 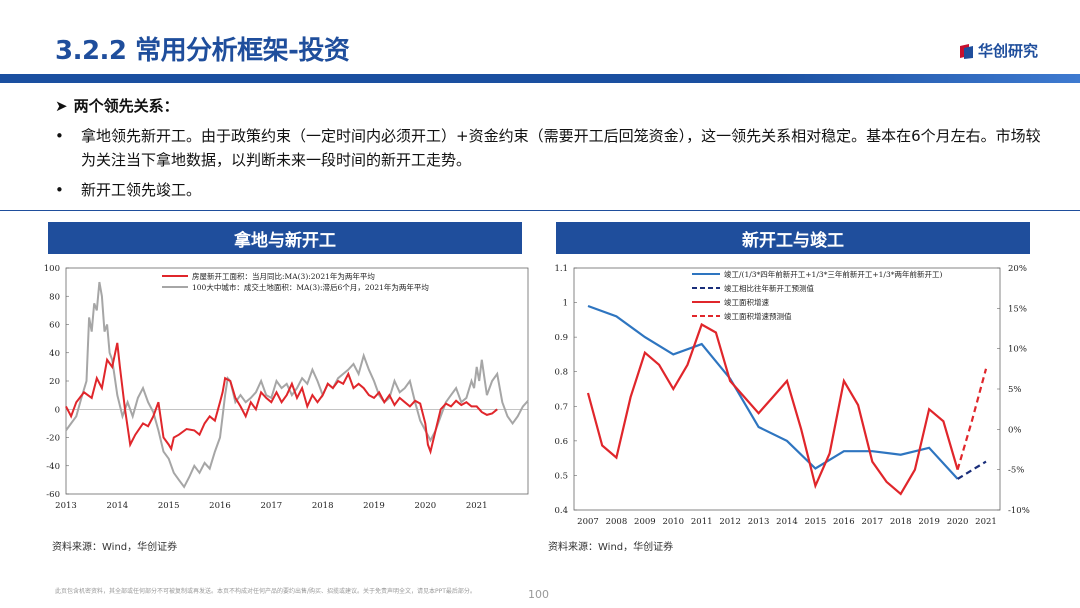 What do you see at coordinates (561, 373) in the screenshot?
I see `y-left-tick-label: 0.8` at bounding box center [561, 373].